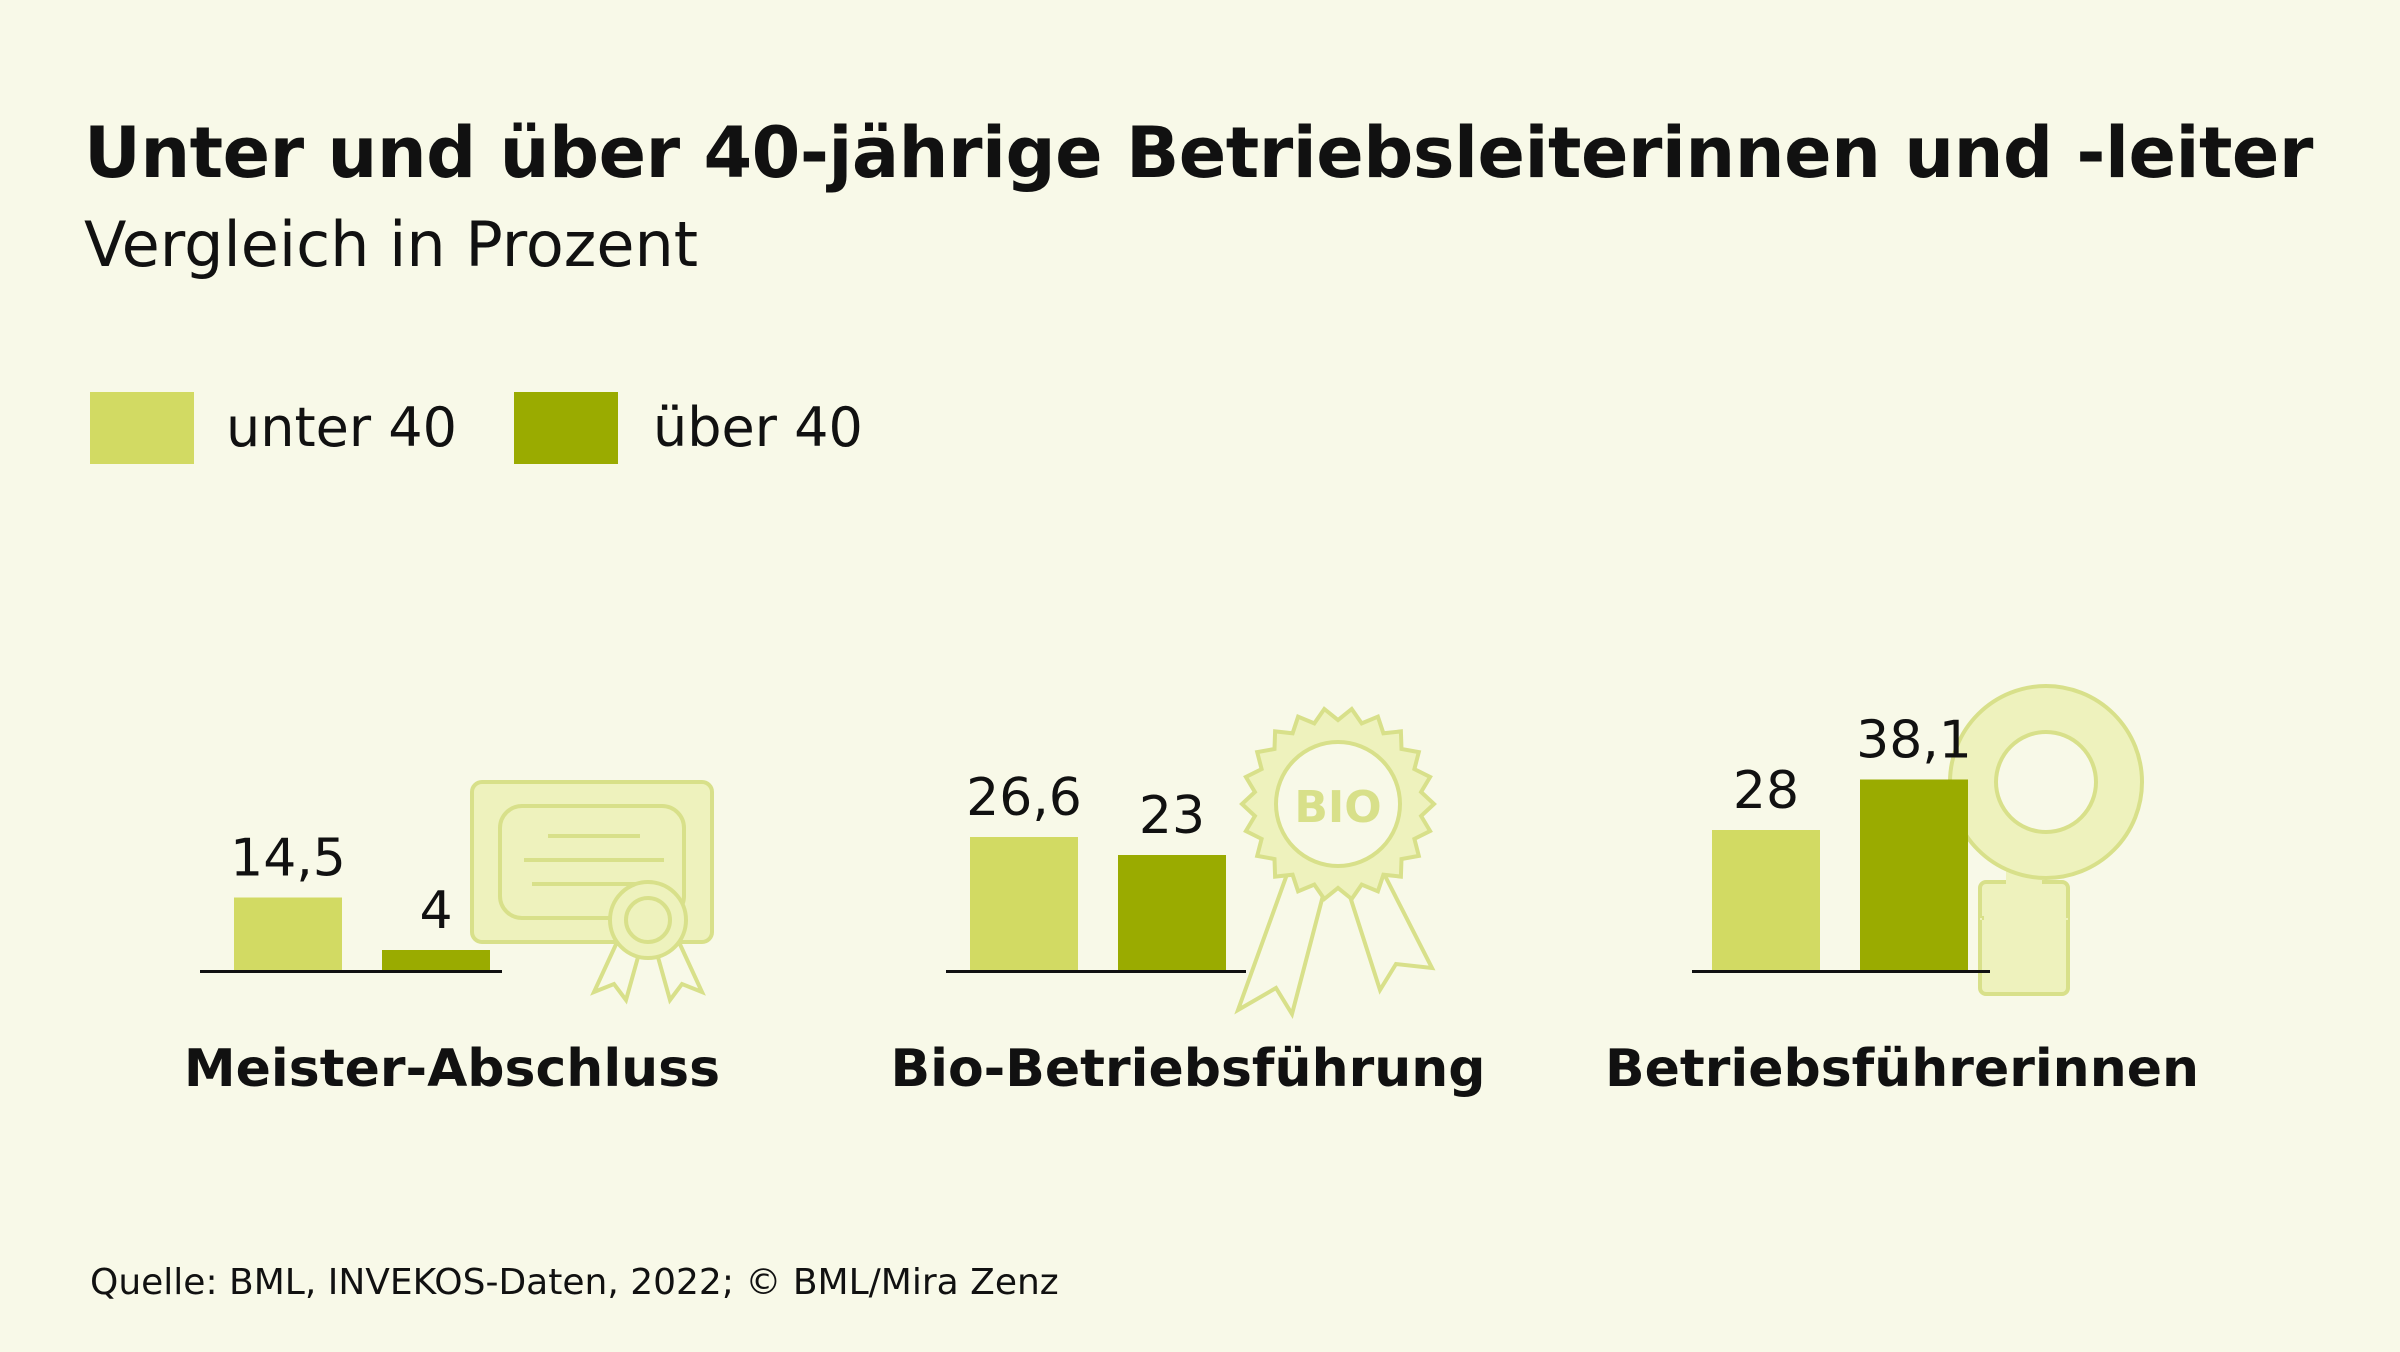  I want to click on value-label-under-40-0: 14,5, so click(288, 859).